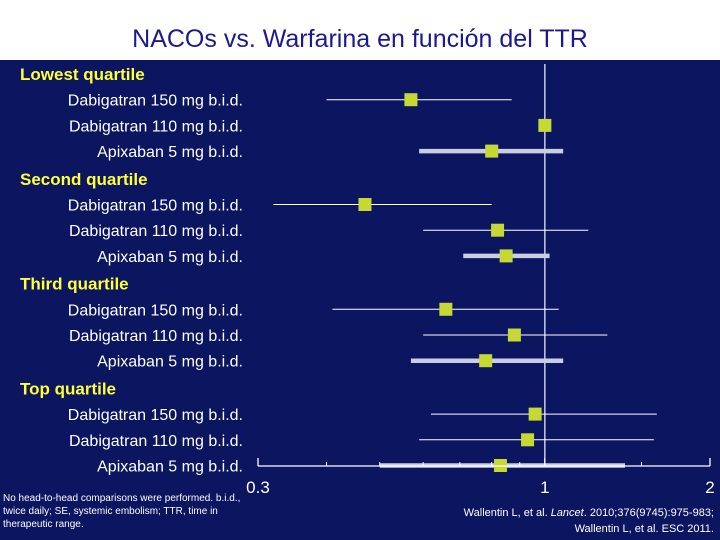 Image resolution: width=720 pixels, height=540 pixels. I want to click on reference-journal: Lancet, so click(567, 513).